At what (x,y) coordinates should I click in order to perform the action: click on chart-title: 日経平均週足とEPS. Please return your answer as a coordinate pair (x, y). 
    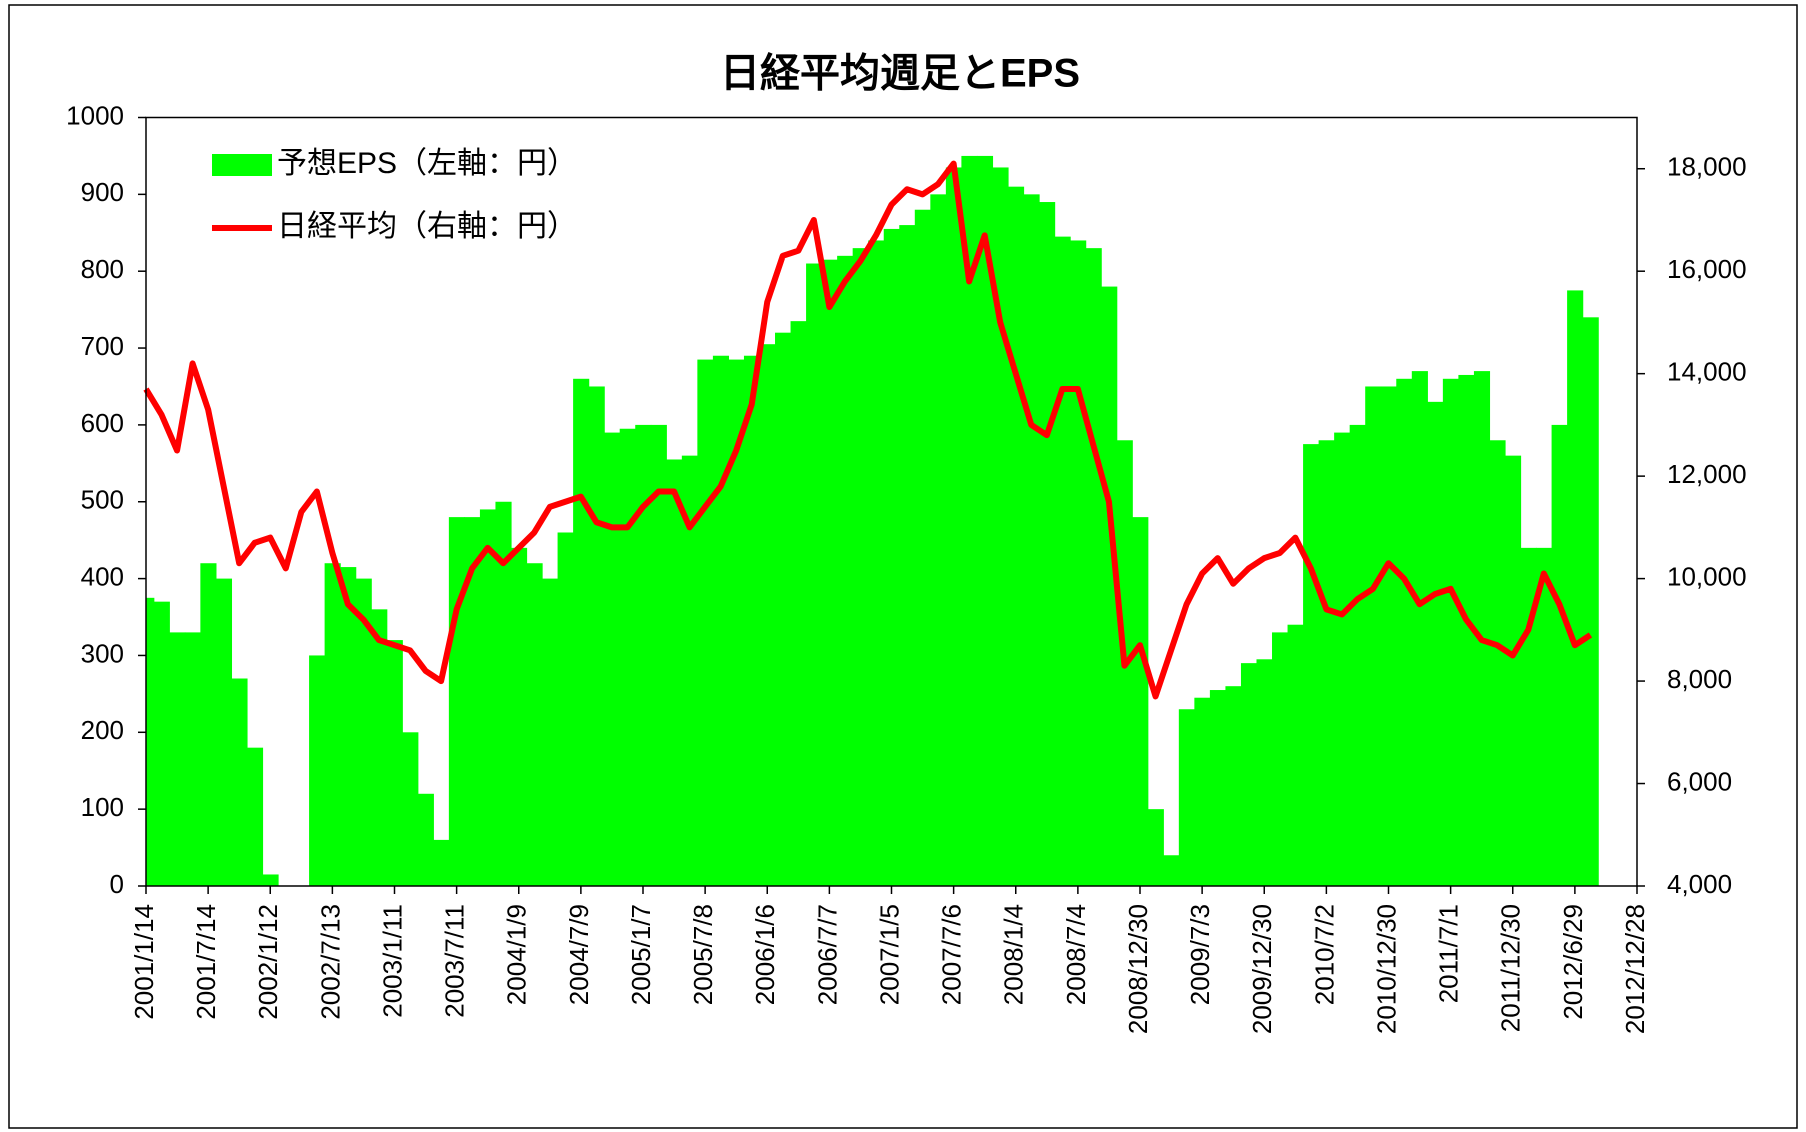
    Looking at the image, I should click on (900, 74).